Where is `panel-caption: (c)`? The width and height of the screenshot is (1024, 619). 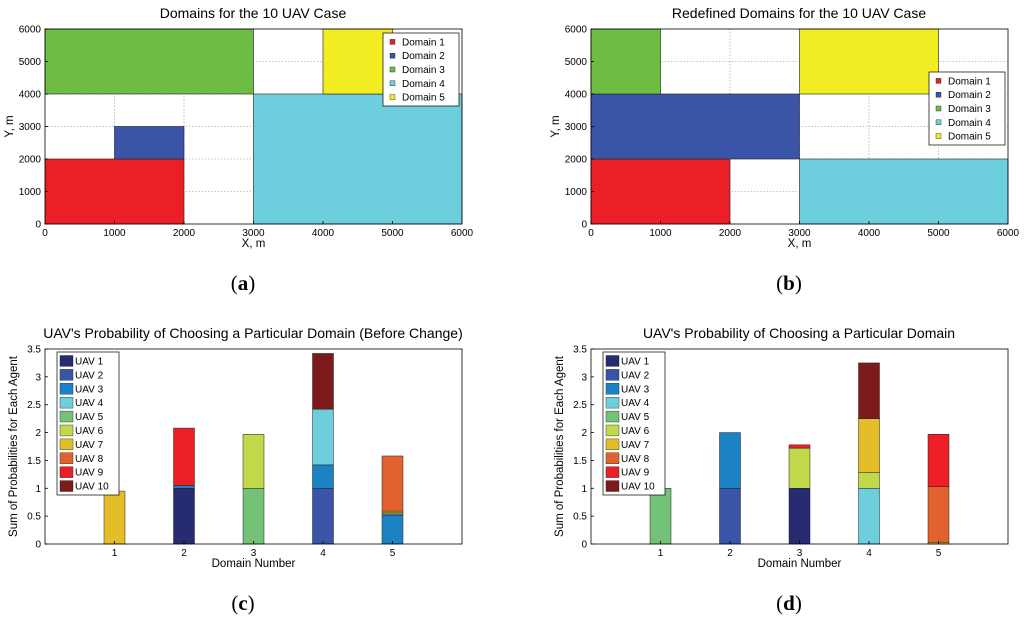
panel-caption: (c) is located at coordinates (242, 603).